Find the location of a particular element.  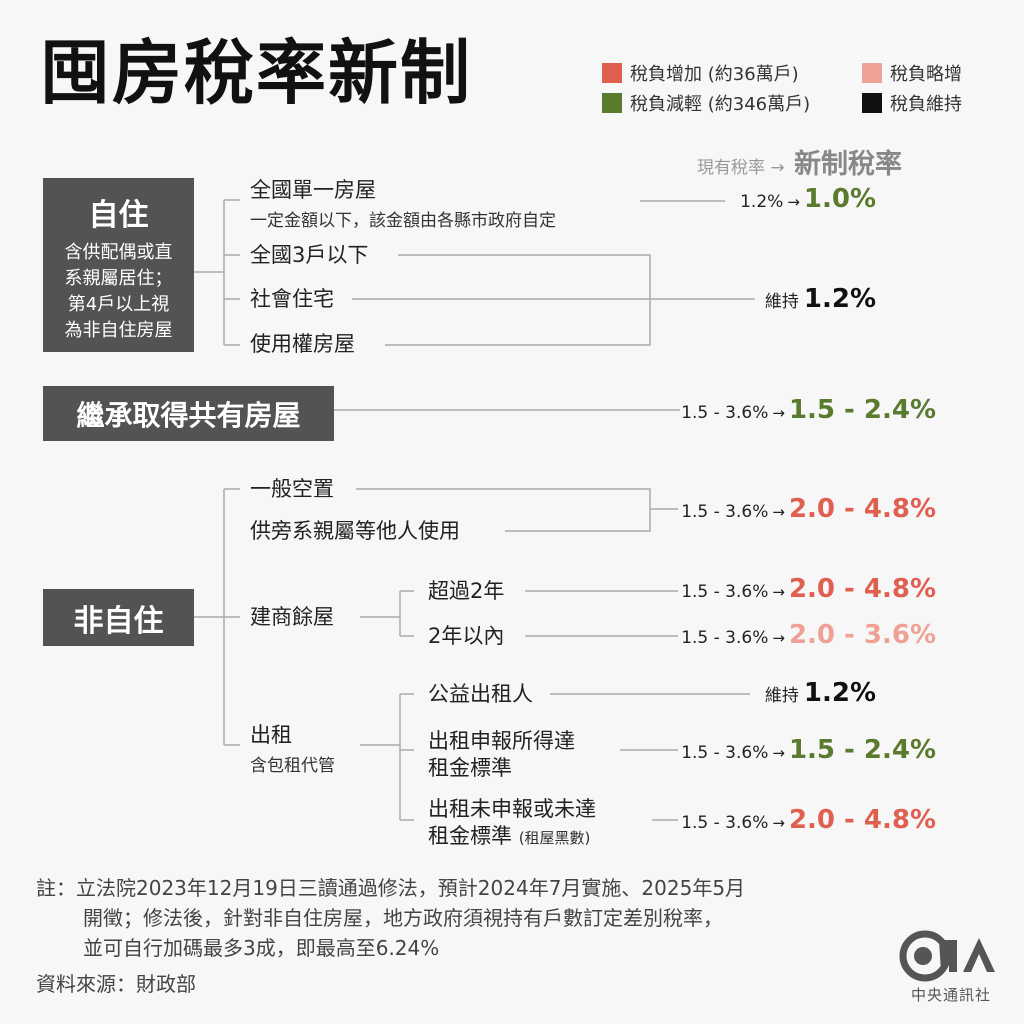

usage-right-label: 使用權房屋 is located at coordinates (302, 344).